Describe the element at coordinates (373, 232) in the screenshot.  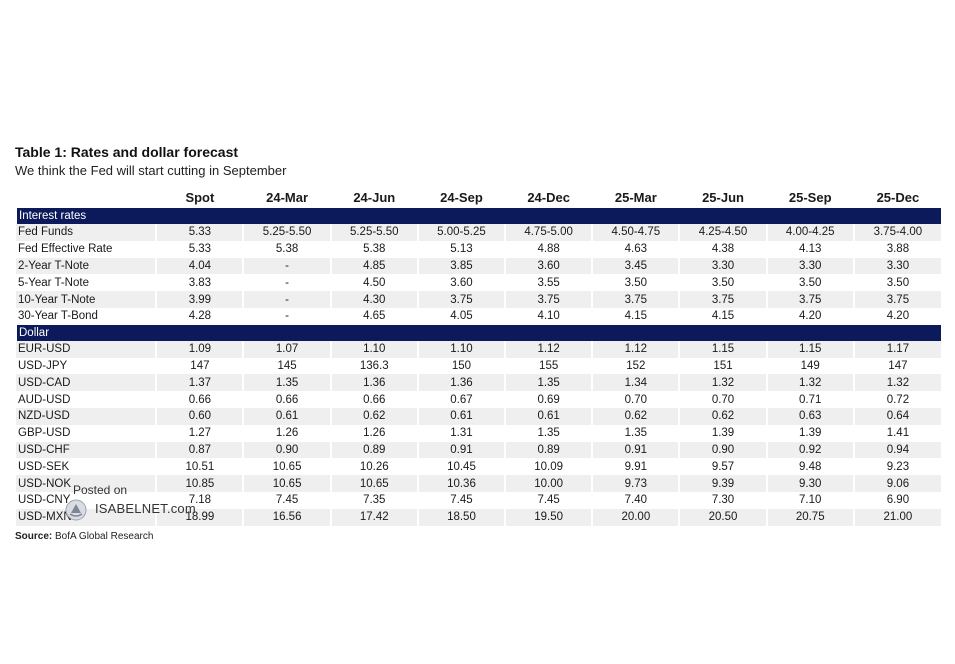
I see `table-cell: 5.25-5.50` at that location.